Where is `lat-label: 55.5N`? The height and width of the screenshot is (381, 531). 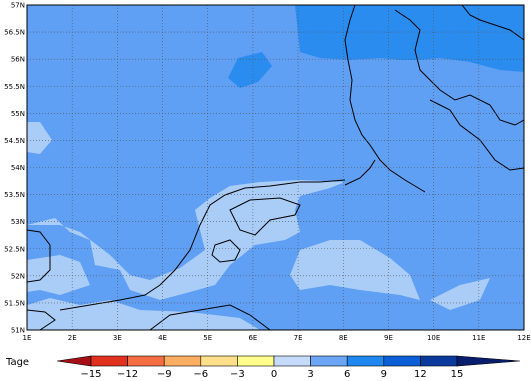 lat-label: 55.5N is located at coordinates (14, 87).